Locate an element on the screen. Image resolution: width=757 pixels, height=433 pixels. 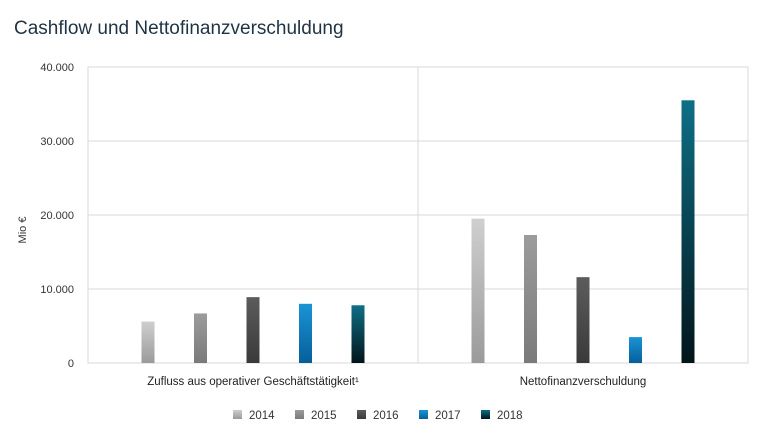
legend-label: 2018 is located at coordinates (510, 416).